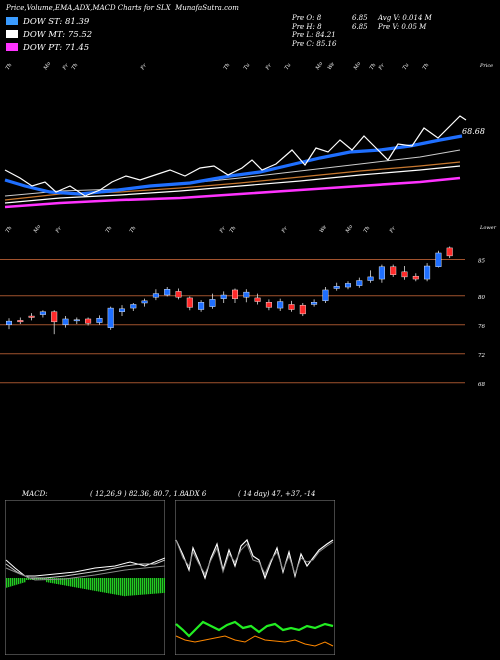 This screenshot has height=660, width=500. I want to click on upper-date-label: Fr, so click(65, 67).